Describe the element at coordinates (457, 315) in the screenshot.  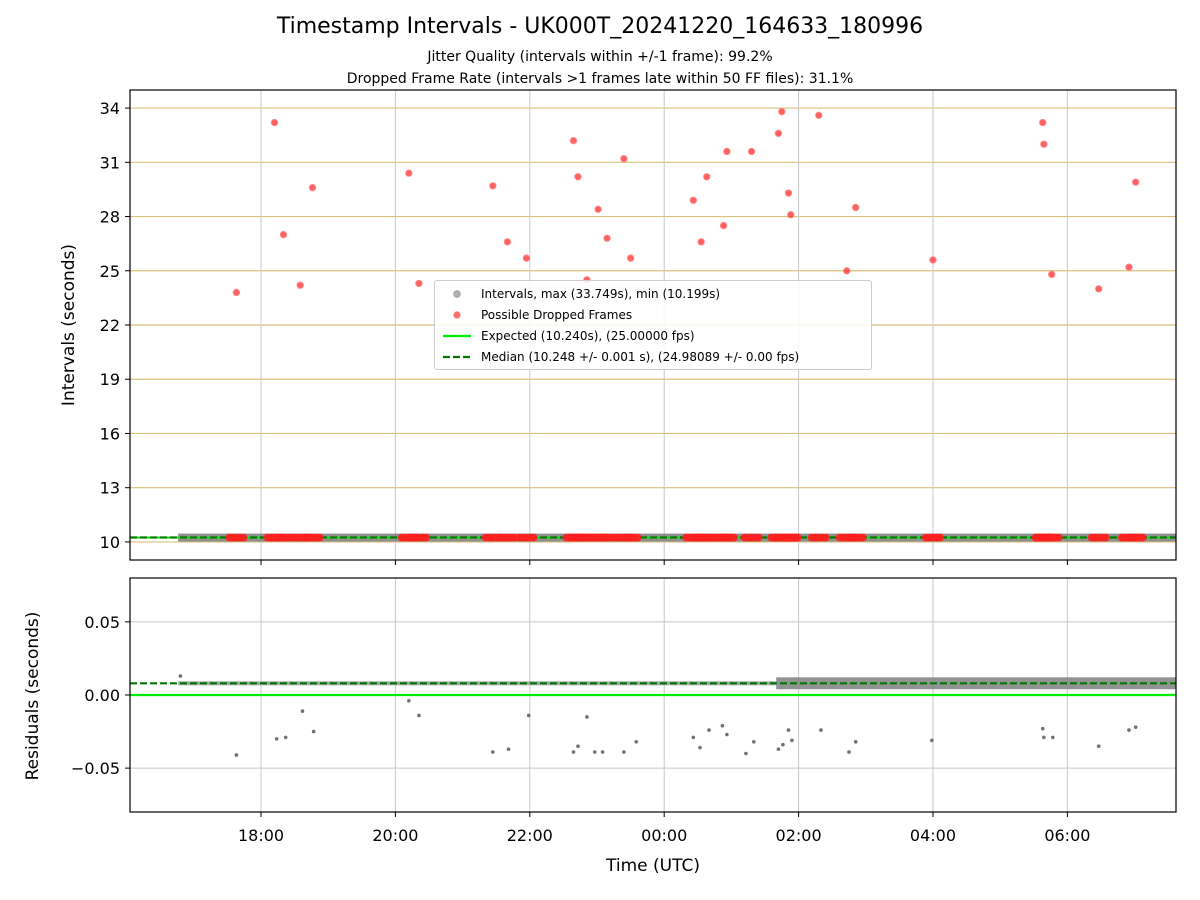
I see `legend-marker-red-dot` at that location.